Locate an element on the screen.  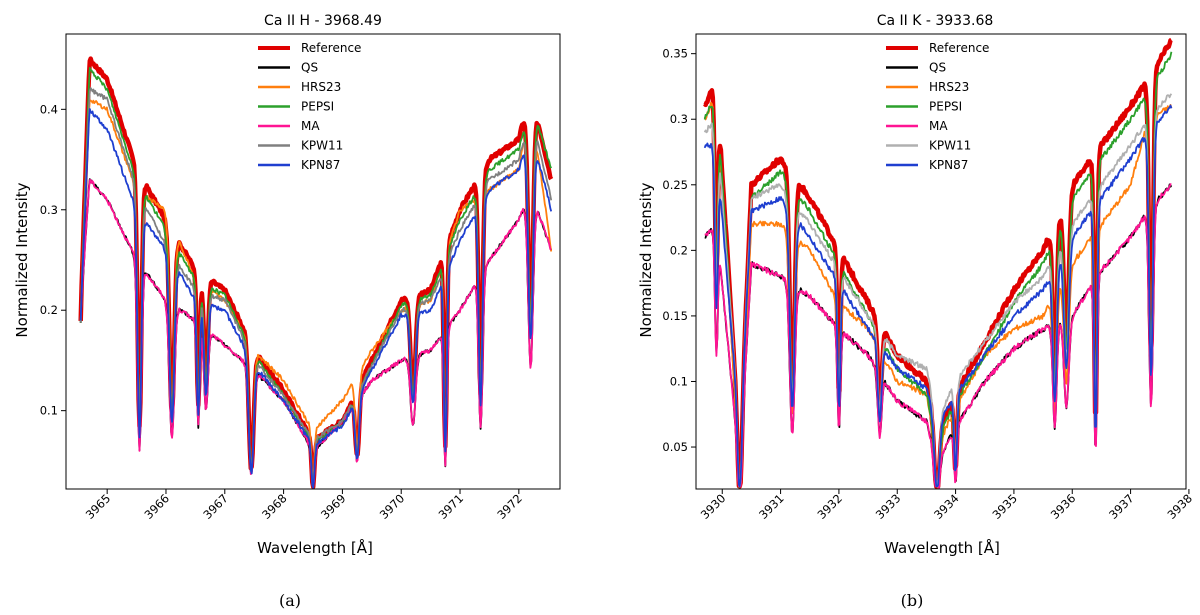
y-tick-label: 0.4 is located at coordinates (49, 109).